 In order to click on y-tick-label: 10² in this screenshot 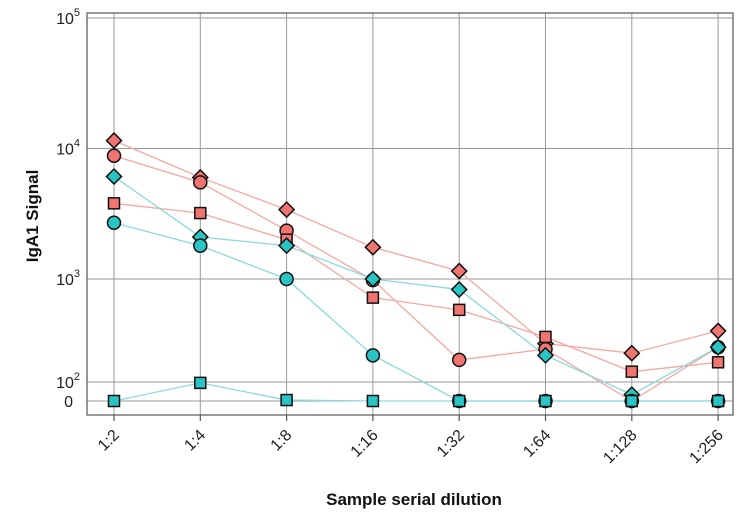, I will do `click(68, 381)`.